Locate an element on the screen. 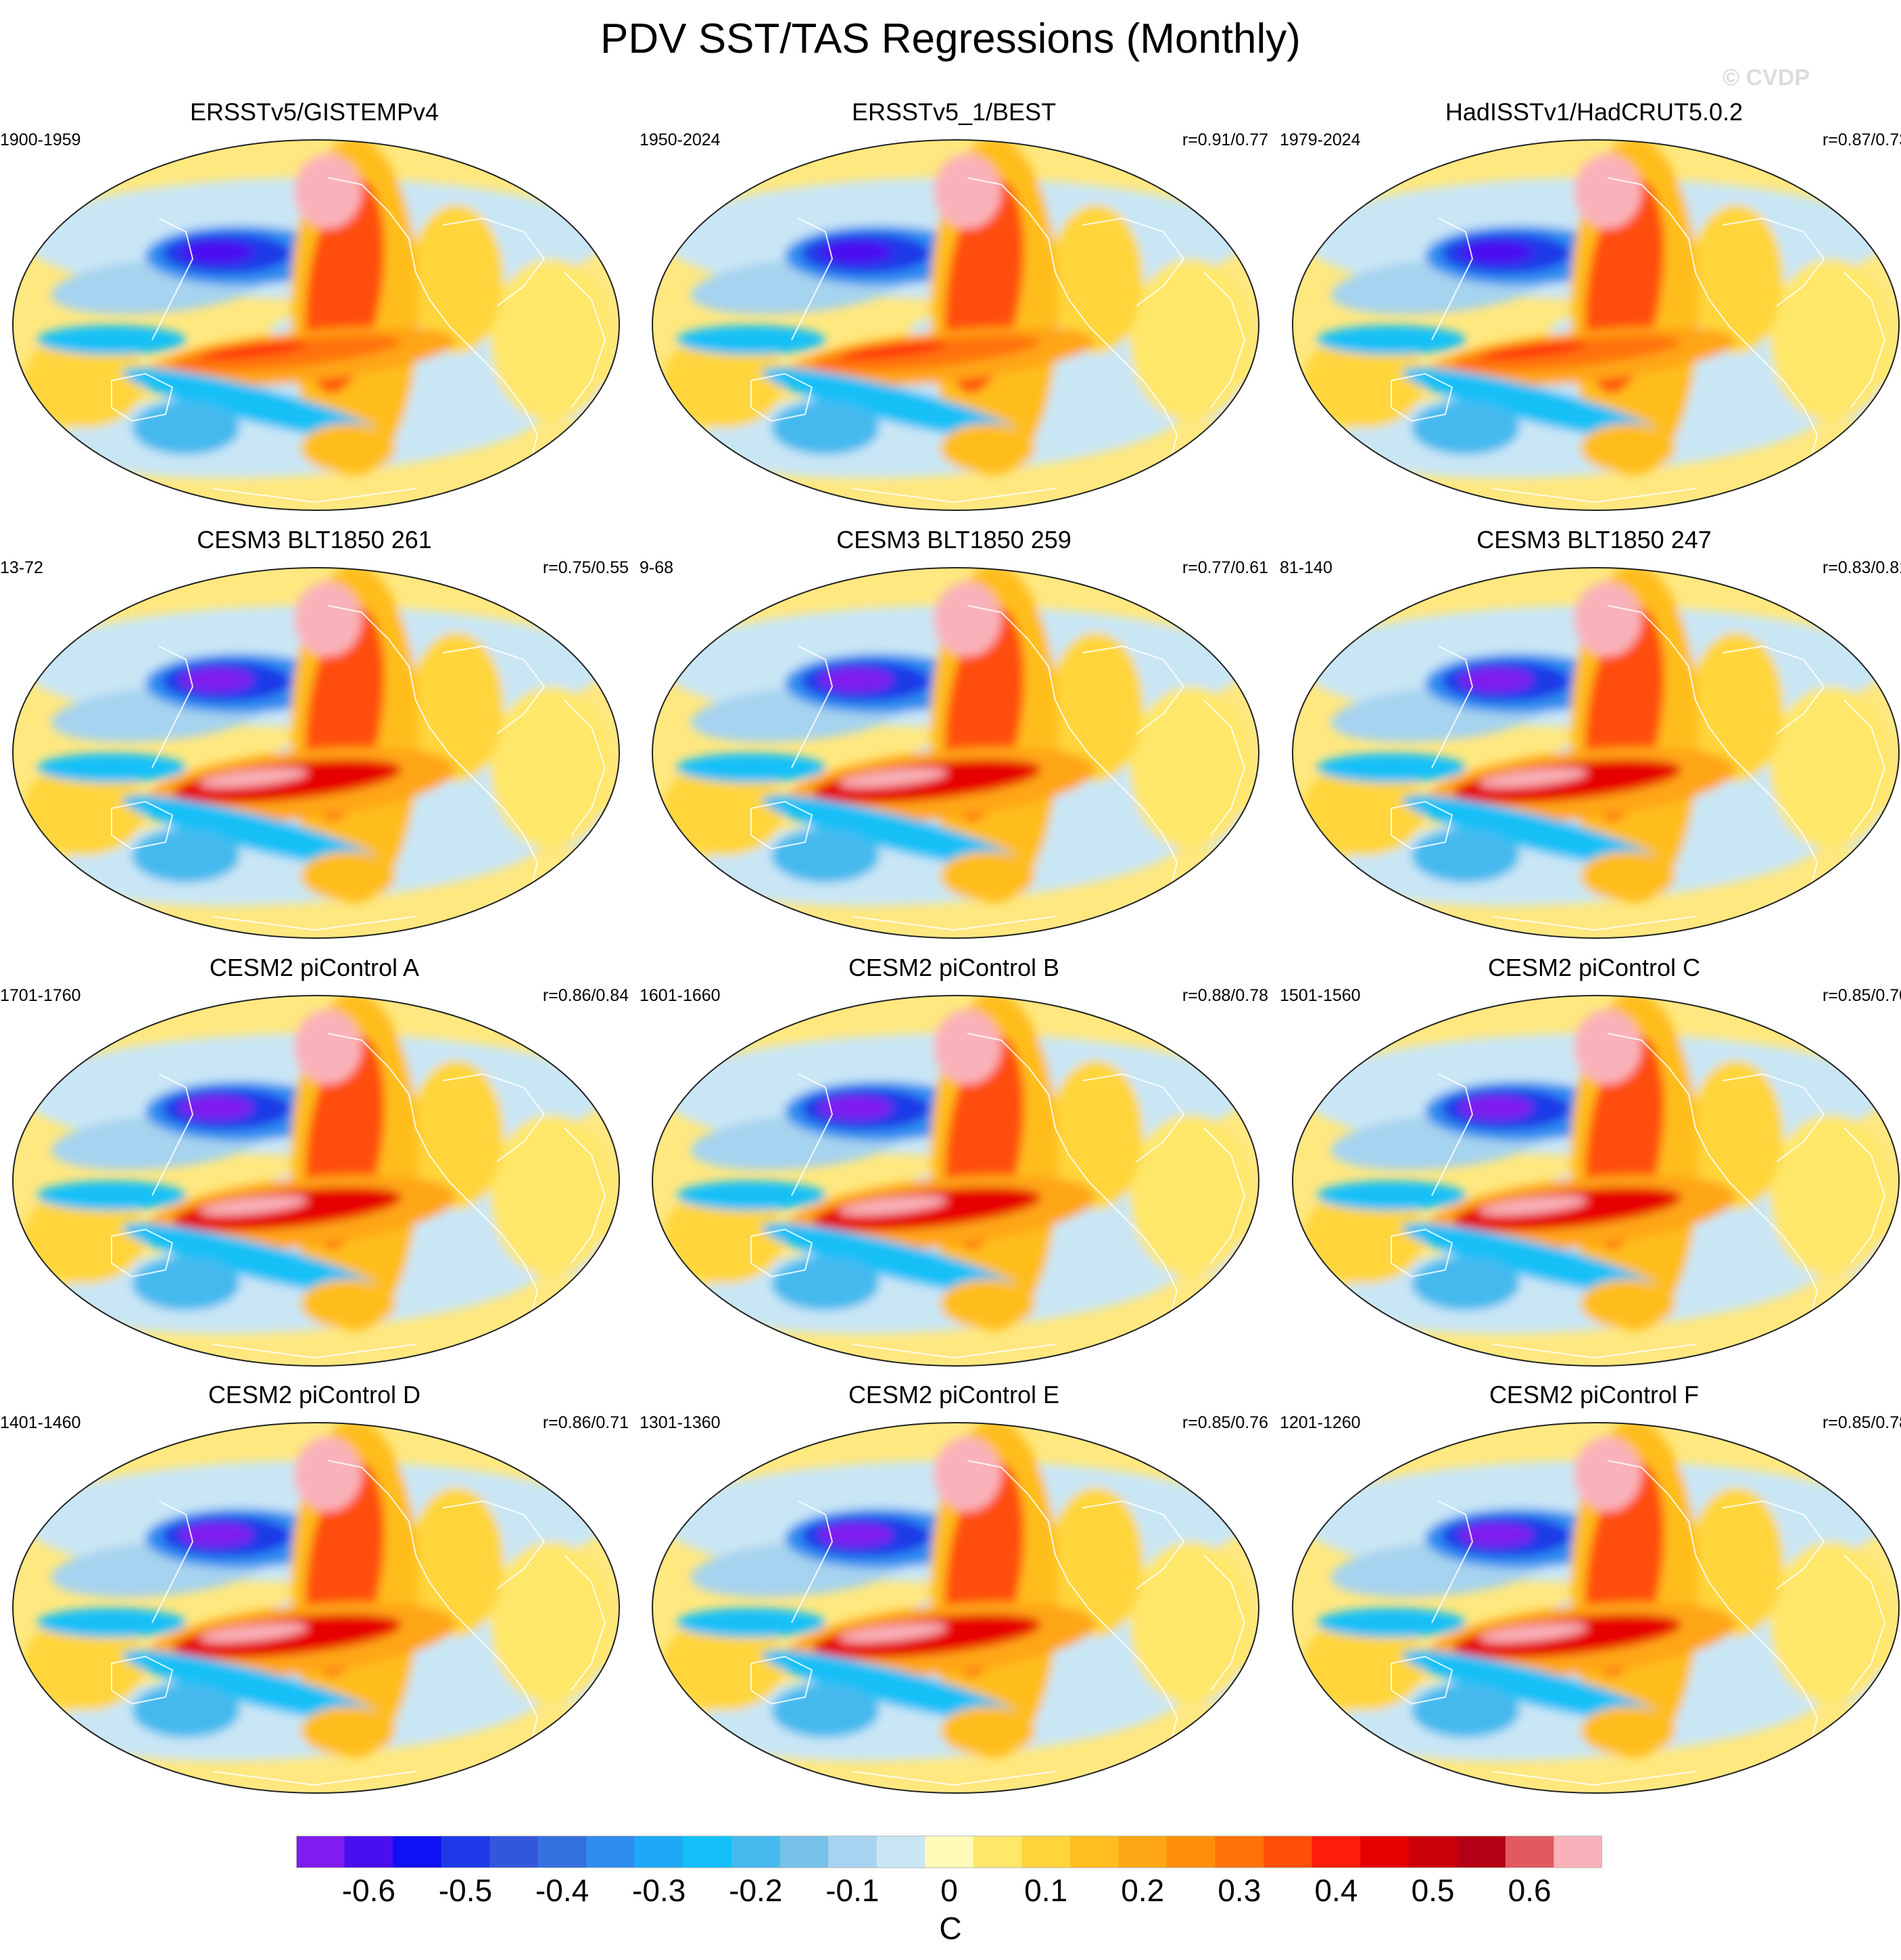 The image size is (1901, 1960). north-america-warm is located at coordinates (1736, 1562).